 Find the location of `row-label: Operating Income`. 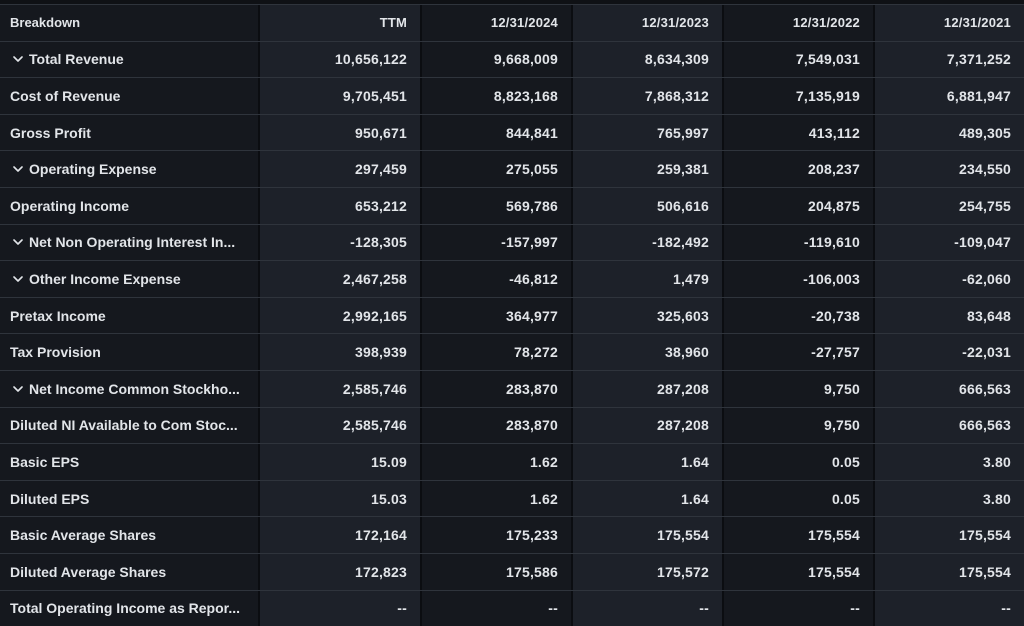

row-label: Operating Income is located at coordinates (129, 205).